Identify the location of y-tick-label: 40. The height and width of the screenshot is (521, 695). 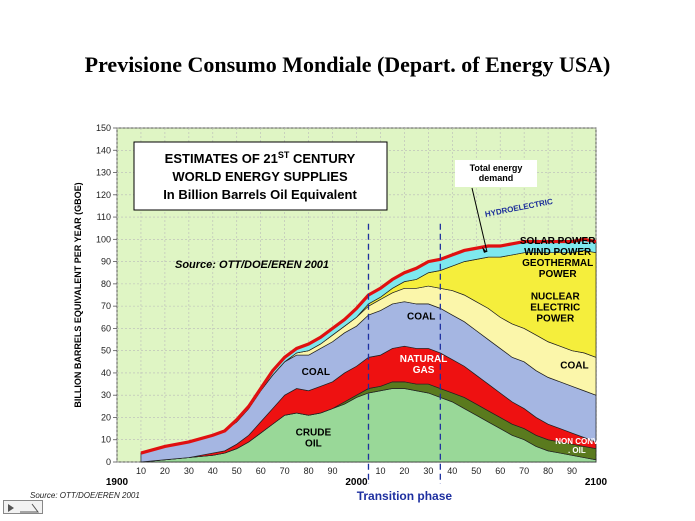
(106, 373).